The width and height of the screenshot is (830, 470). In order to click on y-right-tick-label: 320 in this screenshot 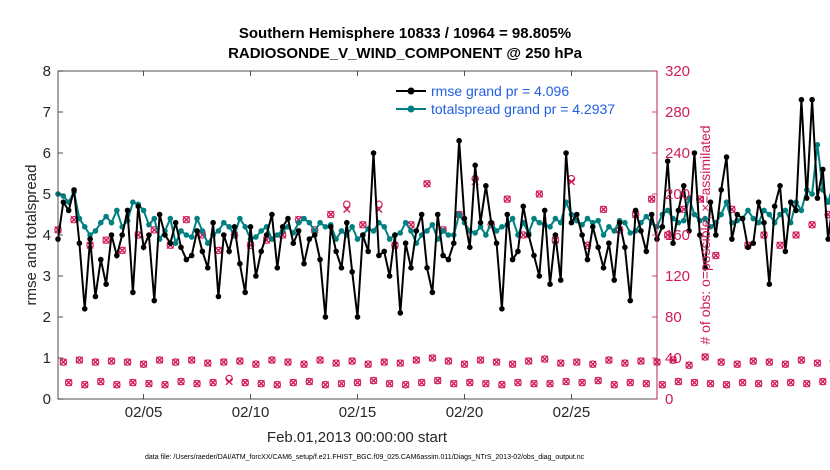, I will do `click(677, 71)`.